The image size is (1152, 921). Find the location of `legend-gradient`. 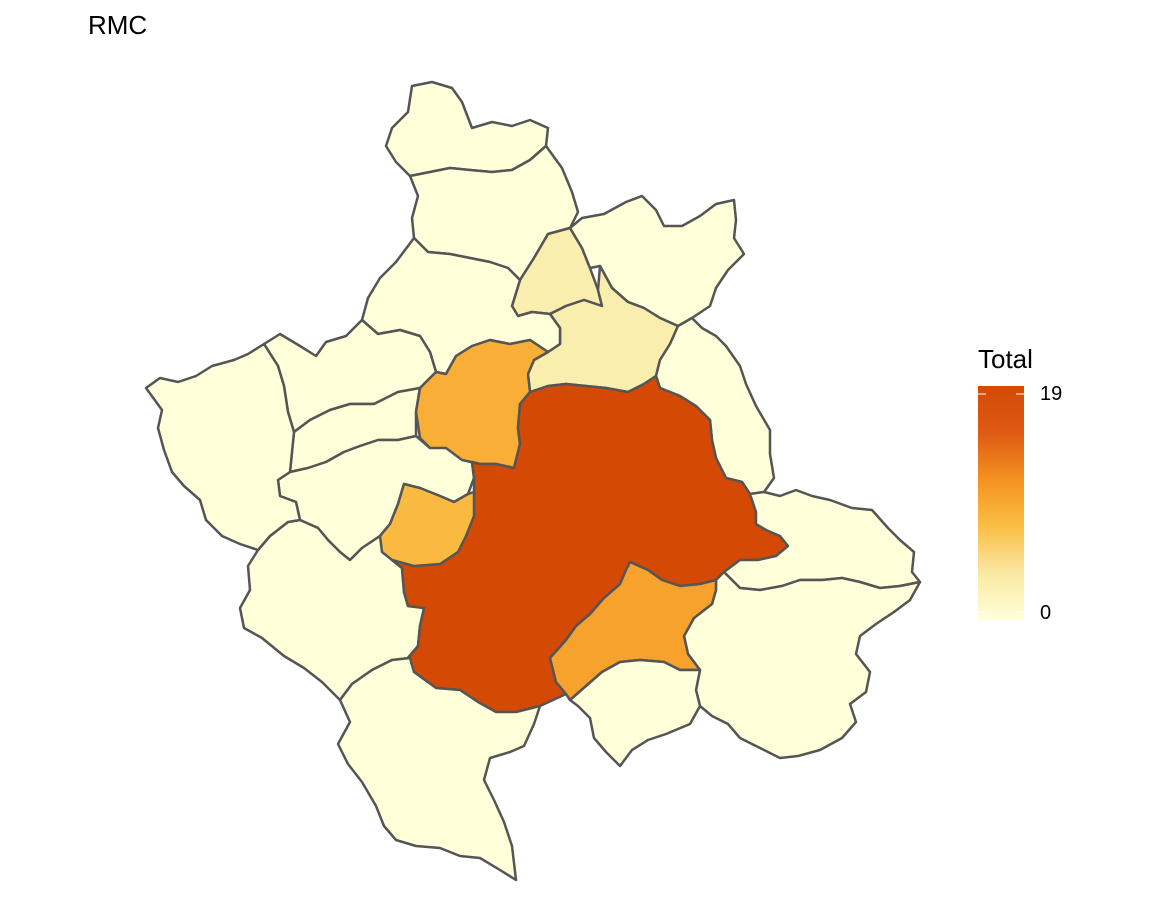

legend-gradient is located at coordinates (1001, 503).